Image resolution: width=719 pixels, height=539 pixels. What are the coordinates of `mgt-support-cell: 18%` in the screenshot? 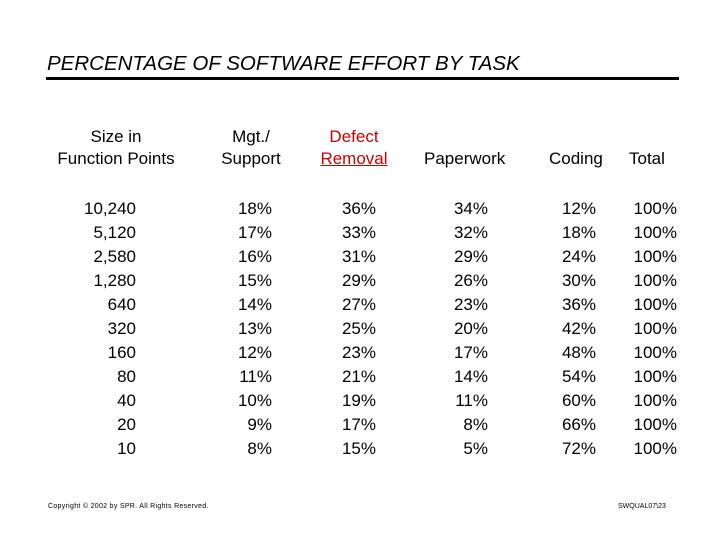 It's located at (254, 208).